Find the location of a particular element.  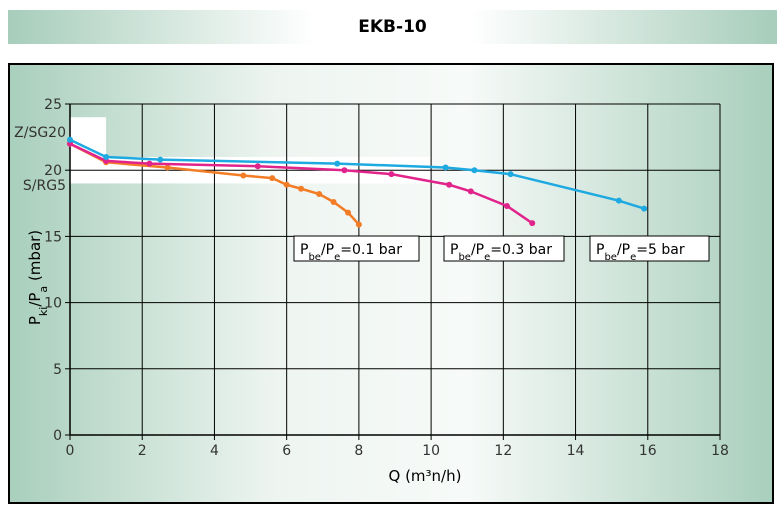

y-tick-label: 25 is located at coordinates (53, 105).